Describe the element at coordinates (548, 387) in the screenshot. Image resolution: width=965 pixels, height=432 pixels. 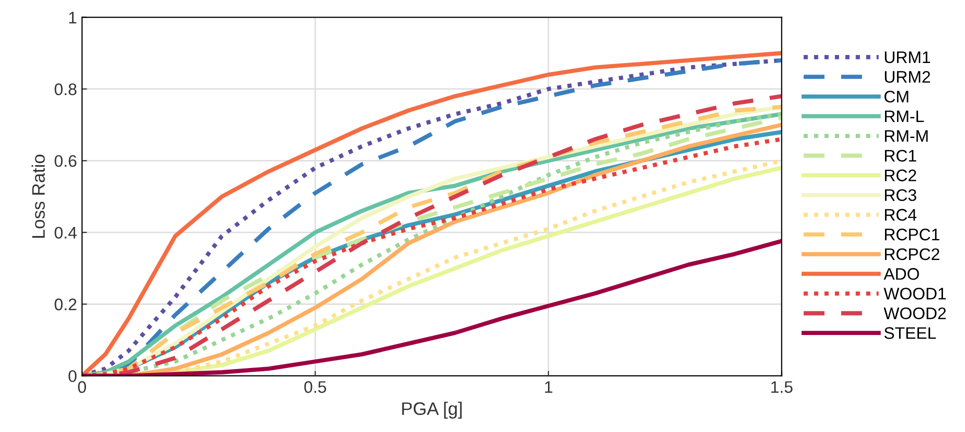
I see `x-tick-label: 1` at that location.